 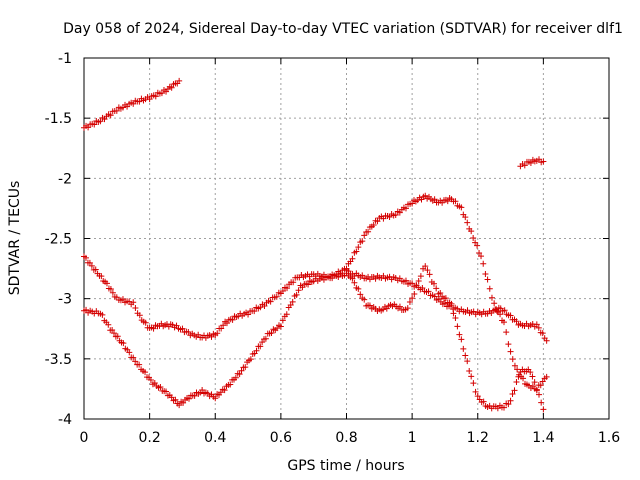 I want to click on x-tick-label: 0.4, so click(x=215, y=438).